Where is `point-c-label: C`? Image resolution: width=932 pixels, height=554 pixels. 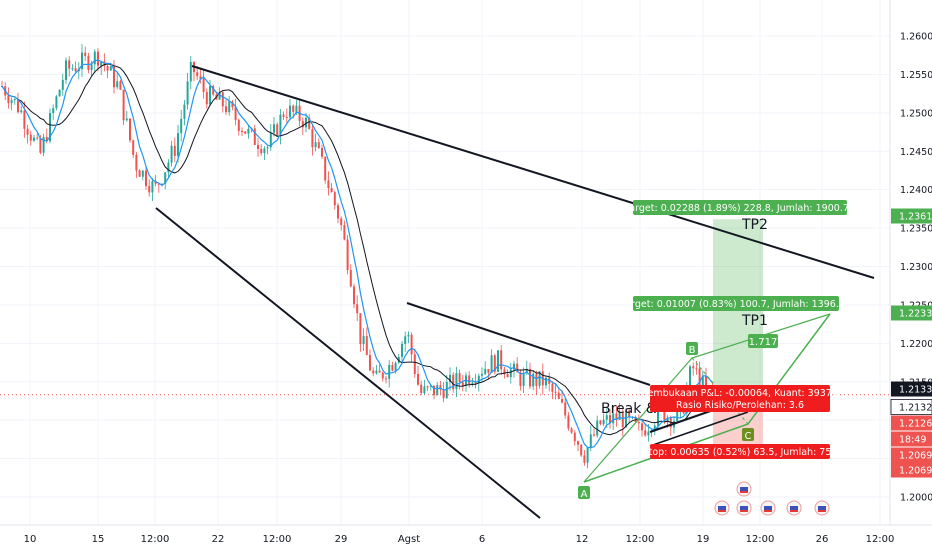
point-c-label: C is located at coordinates (748, 435).